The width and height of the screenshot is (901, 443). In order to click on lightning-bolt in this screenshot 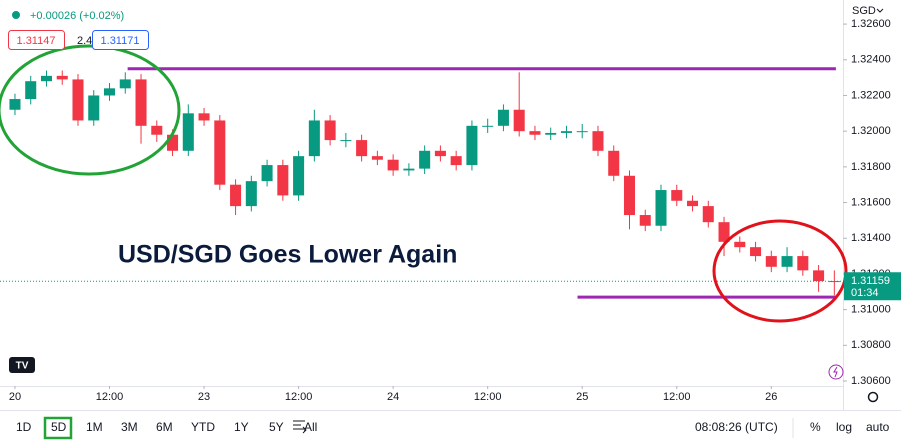, I will do `click(835, 372)`.